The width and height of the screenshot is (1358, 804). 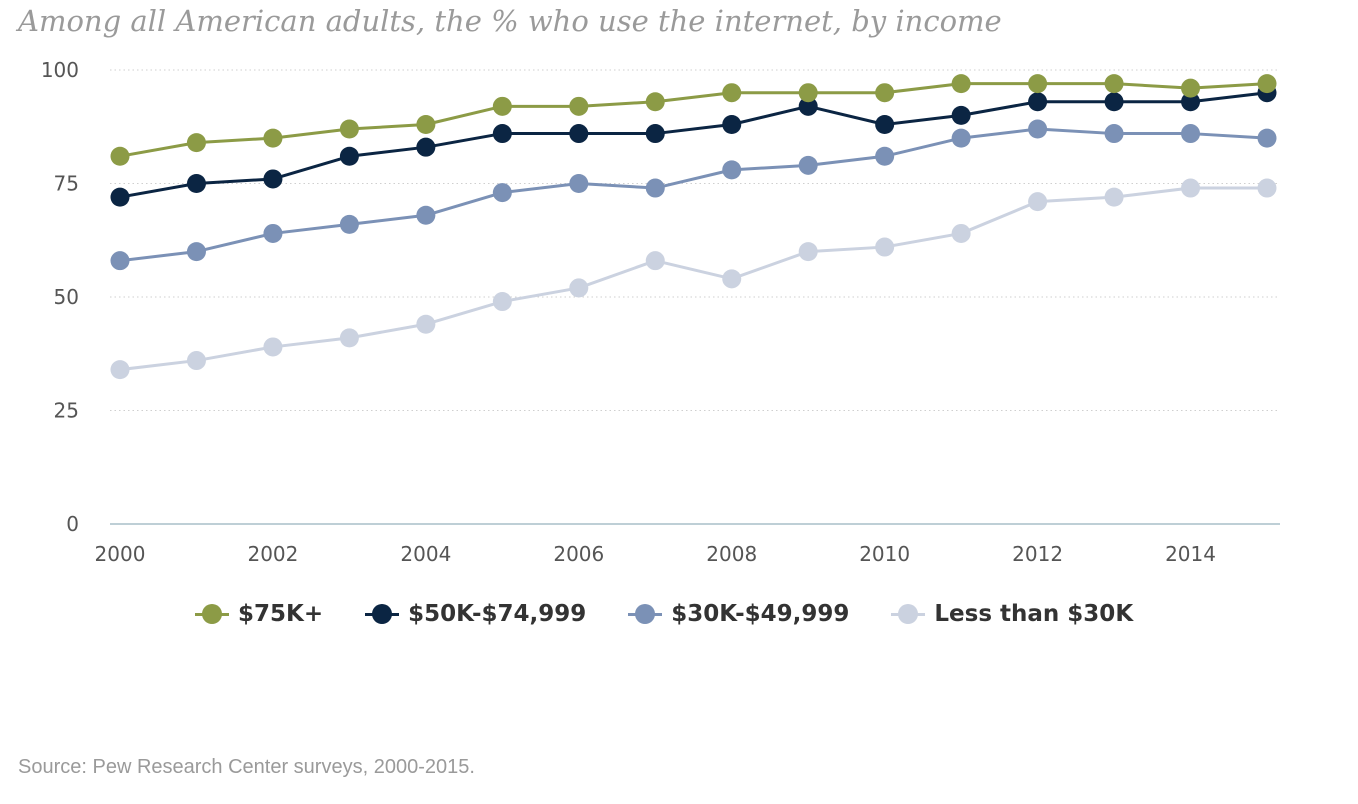 I want to click on x-tick-label: 2002, so click(x=272, y=554).